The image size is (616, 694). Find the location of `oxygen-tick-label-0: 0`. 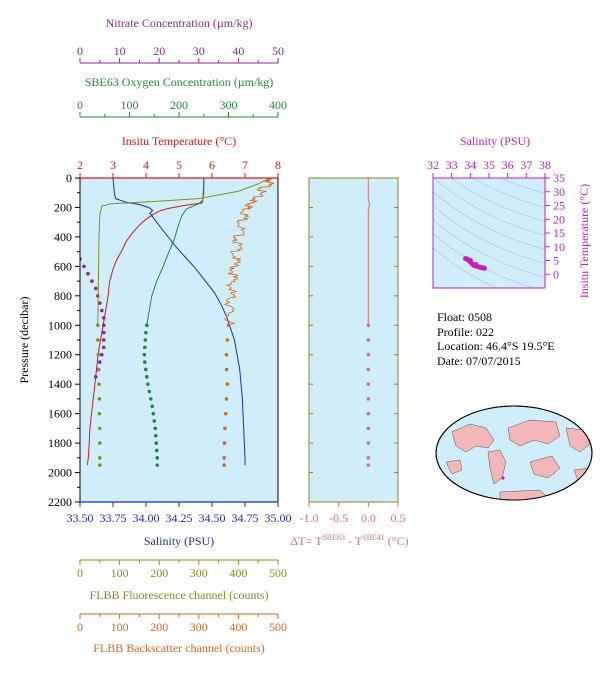

oxygen-tick-label-0: 0 is located at coordinates (80, 105).